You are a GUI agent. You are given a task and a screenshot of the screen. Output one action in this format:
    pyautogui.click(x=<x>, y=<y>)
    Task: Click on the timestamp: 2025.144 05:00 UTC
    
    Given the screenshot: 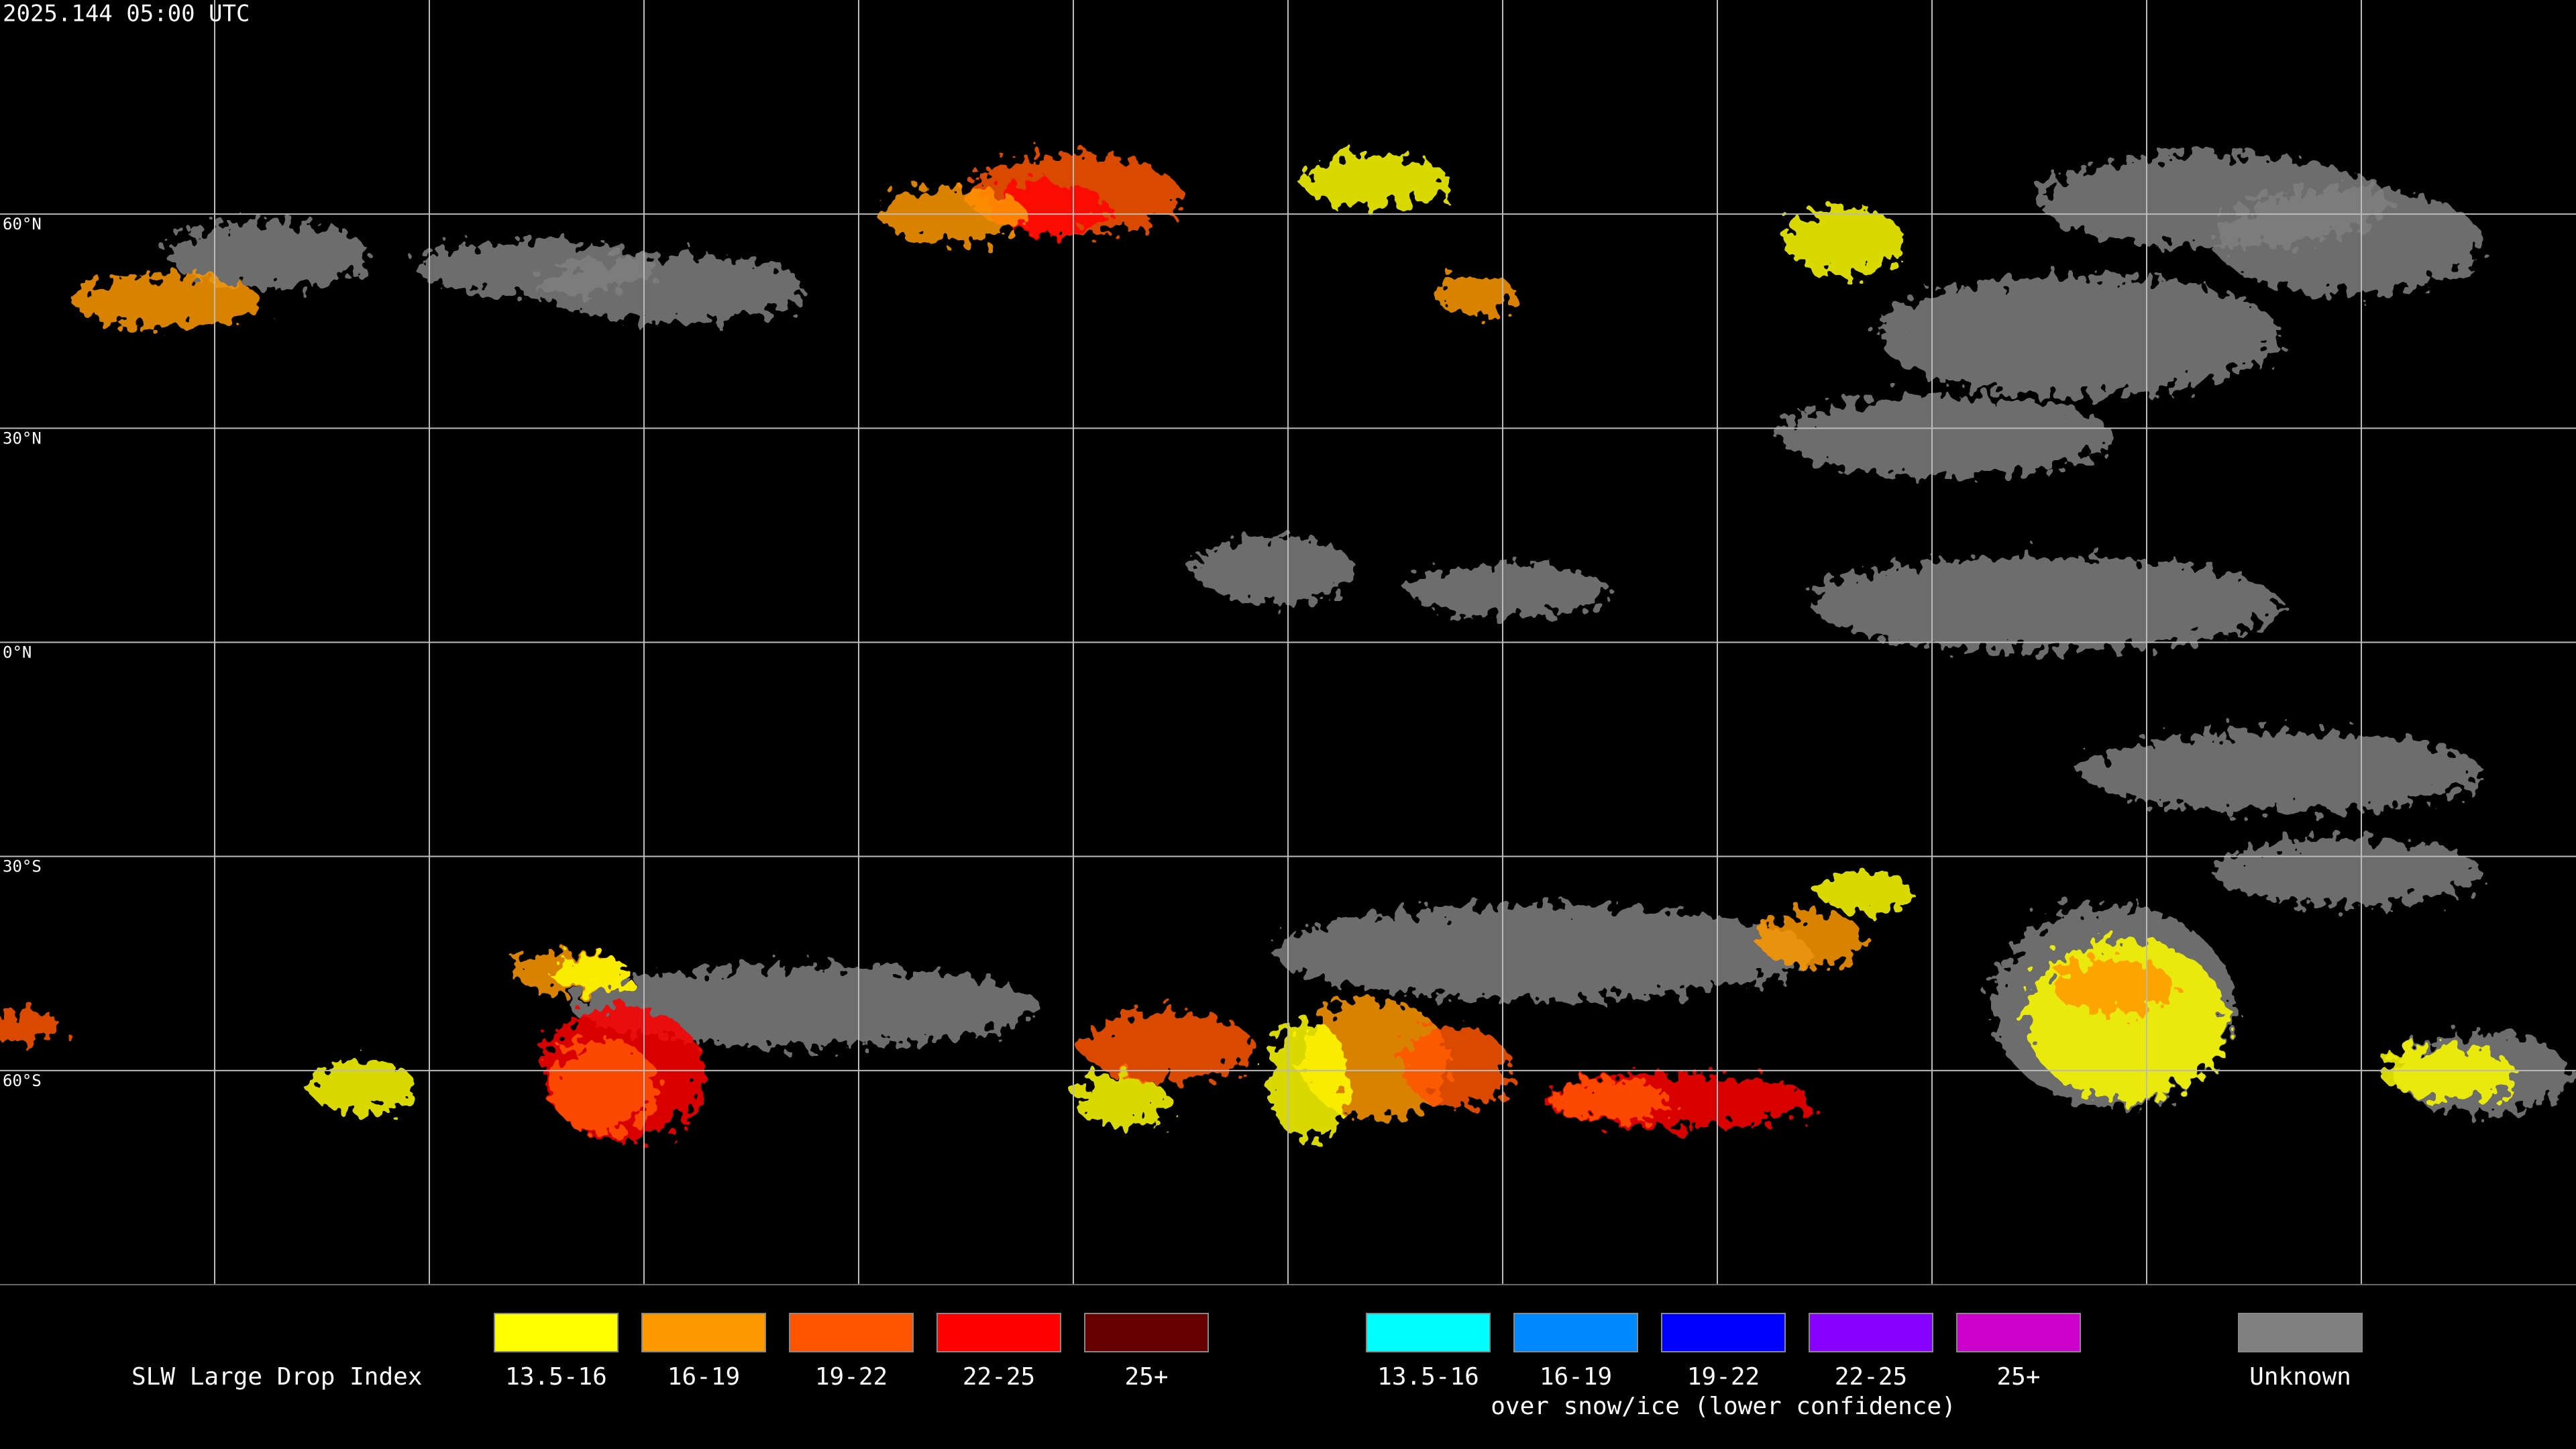 What is the action you would take?
    pyautogui.click(x=126, y=14)
    